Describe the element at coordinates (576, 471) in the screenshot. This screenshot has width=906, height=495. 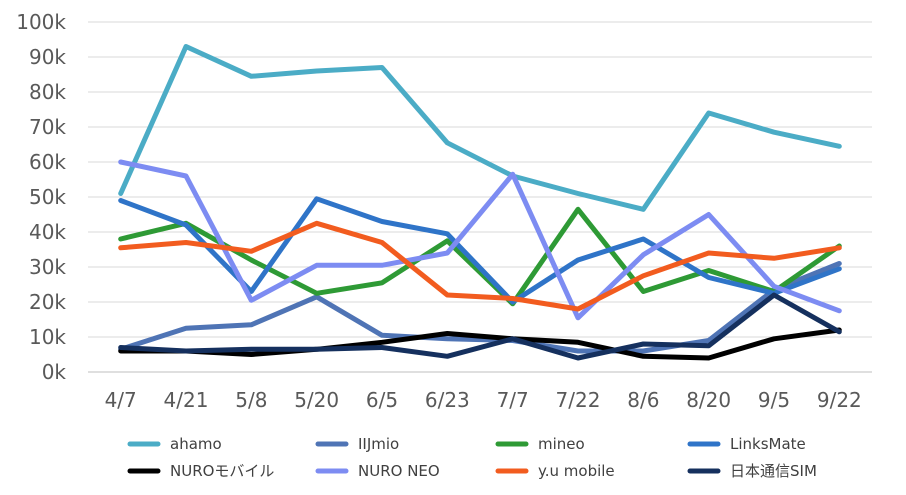
I see `legend-label: y.u mobile` at that location.